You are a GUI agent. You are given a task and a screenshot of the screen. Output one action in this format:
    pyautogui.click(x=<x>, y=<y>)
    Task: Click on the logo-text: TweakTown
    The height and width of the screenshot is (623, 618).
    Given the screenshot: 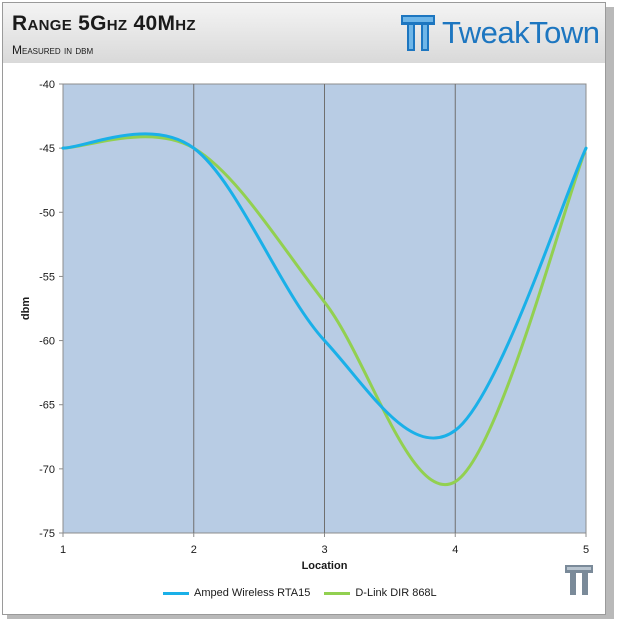 What is the action you would take?
    pyautogui.click(x=521, y=32)
    